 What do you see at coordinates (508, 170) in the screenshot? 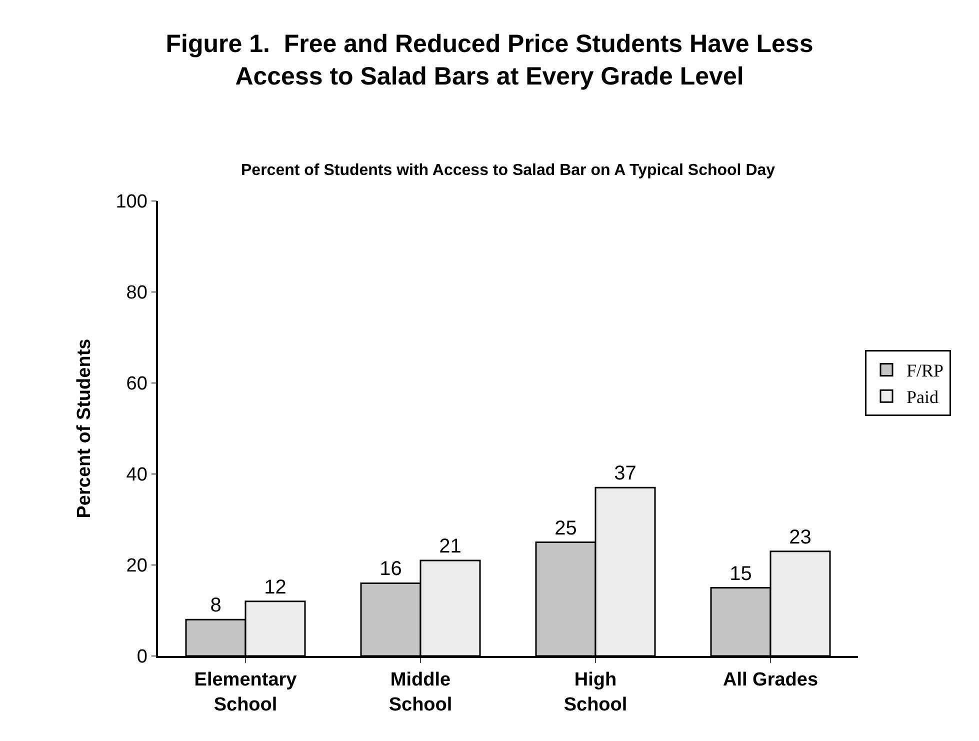
I see `chart-subtitle: Percent of Students with Access to Salad Bar on A Typical School Day` at bounding box center [508, 170].